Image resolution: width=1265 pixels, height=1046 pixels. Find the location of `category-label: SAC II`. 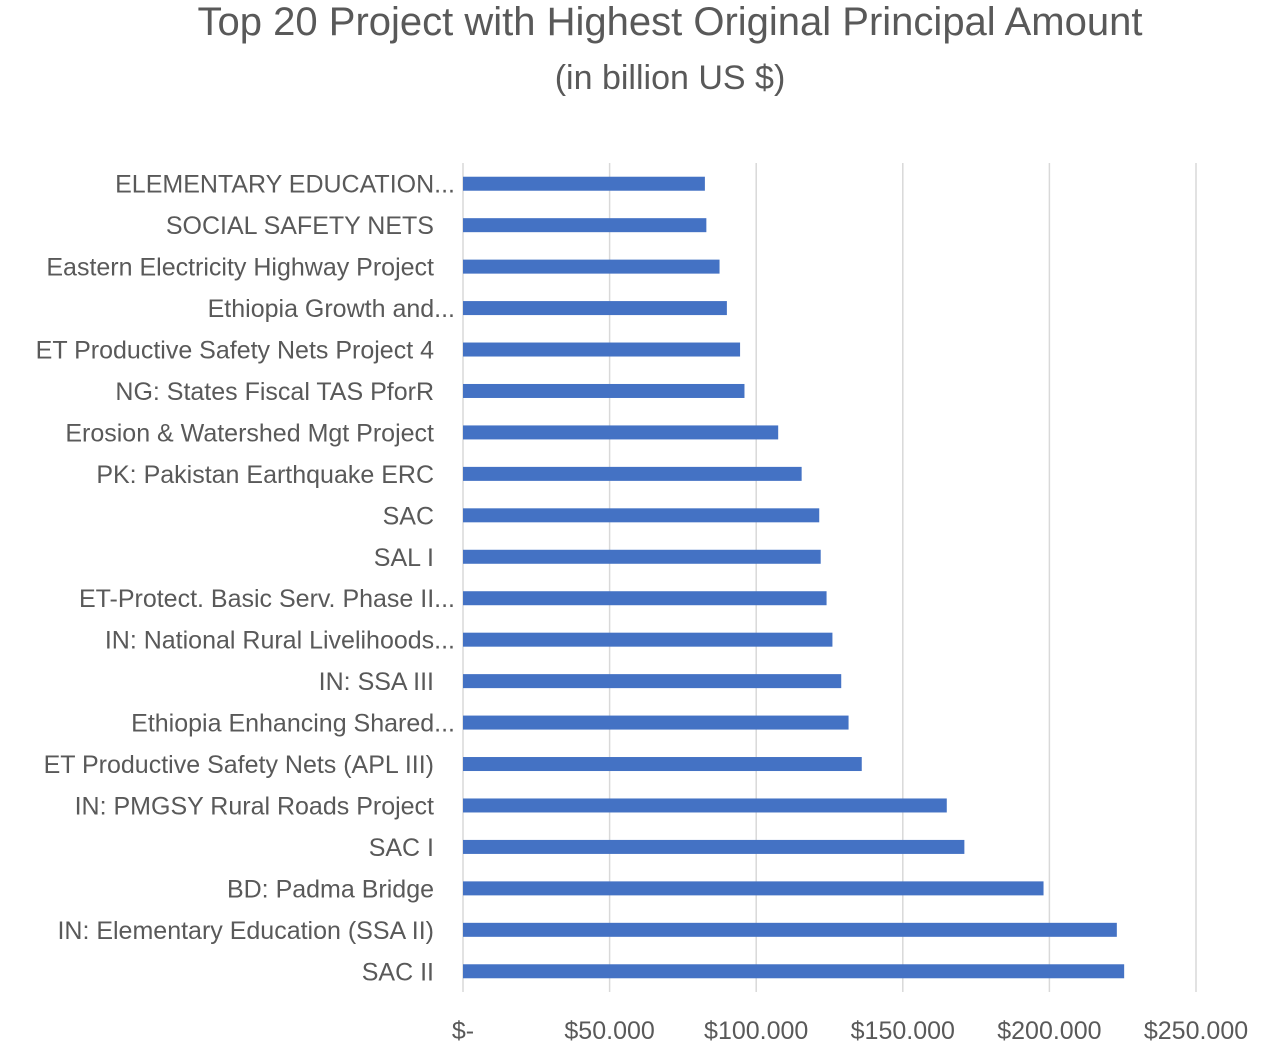

category-label: SAC II is located at coordinates (398, 972).